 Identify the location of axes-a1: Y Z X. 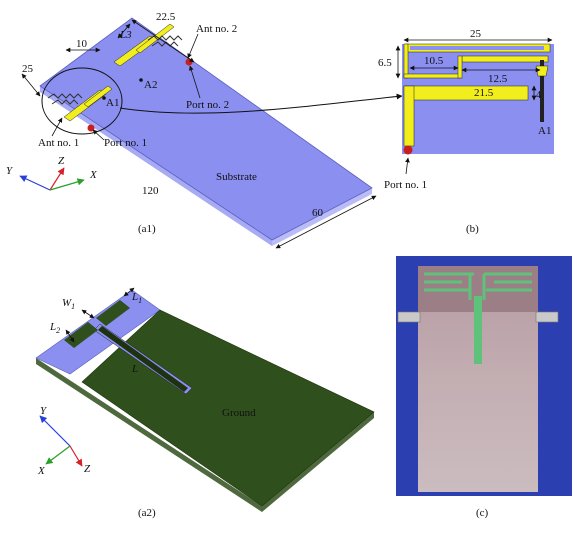
(52, 173).